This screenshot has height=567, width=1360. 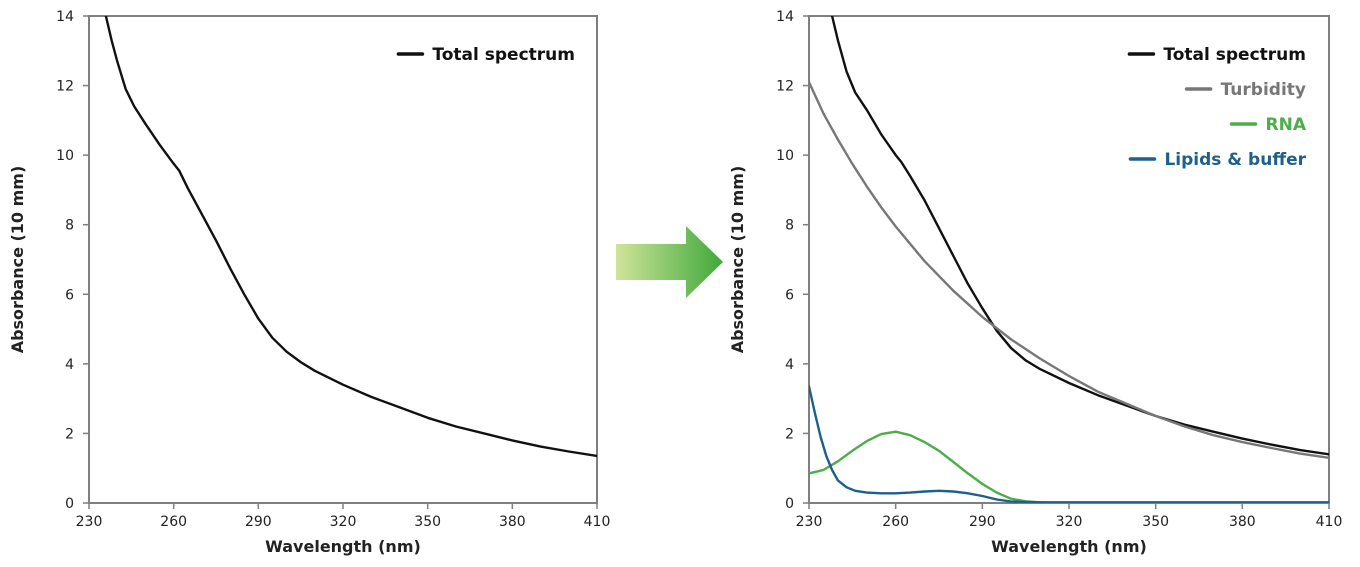 What do you see at coordinates (65, 17) in the screenshot?
I see `chart-1-y-tick-label: 14` at bounding box center [65, 17].